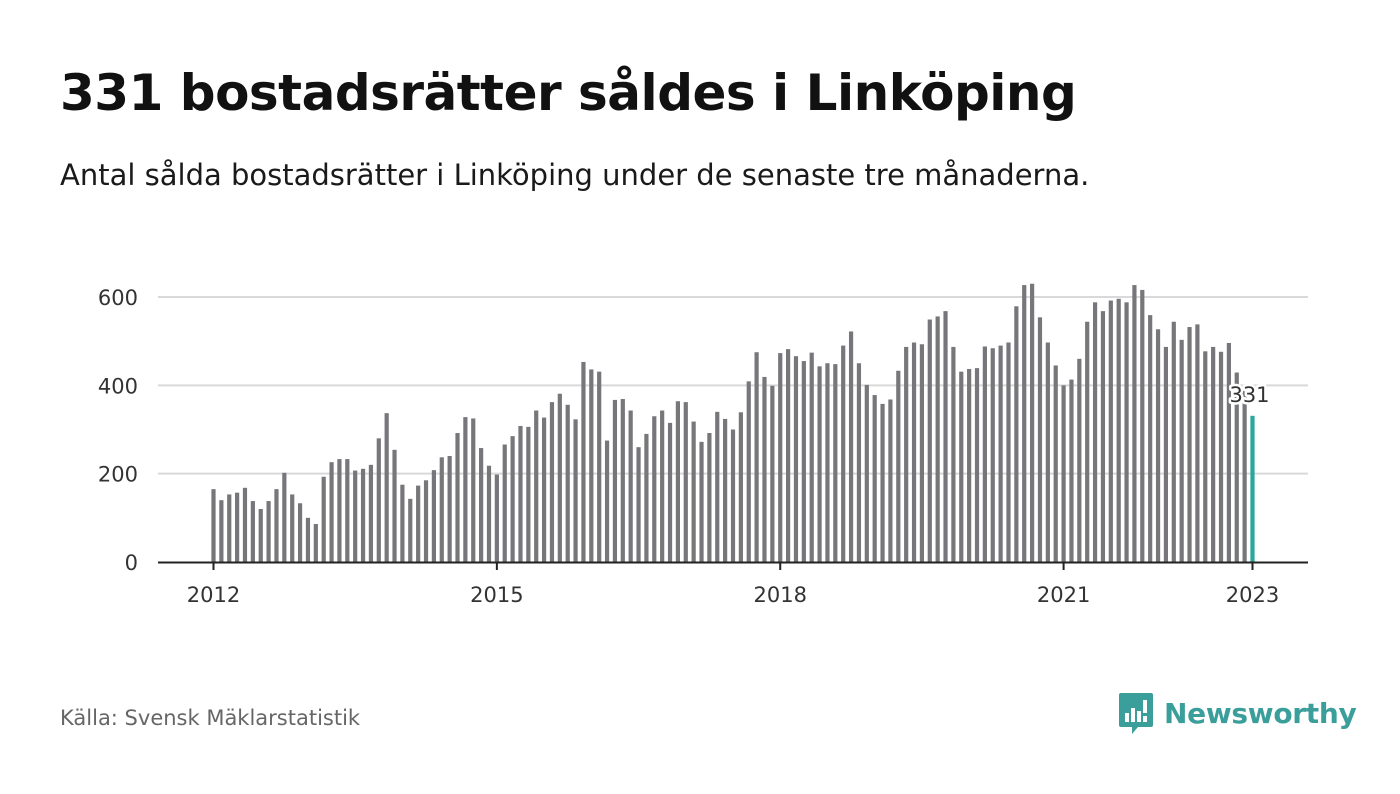 The width and height of the screenshot is (1400, 794). I want to click on y-axis-labels: 0 200 400 600, so click(118, 430).